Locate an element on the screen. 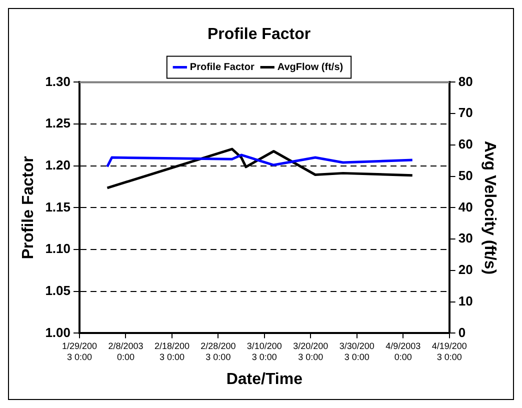 The width and height of the screenshot is (522, 408). y-axis-title: Profile Factor is located at coordinates (29, 208).